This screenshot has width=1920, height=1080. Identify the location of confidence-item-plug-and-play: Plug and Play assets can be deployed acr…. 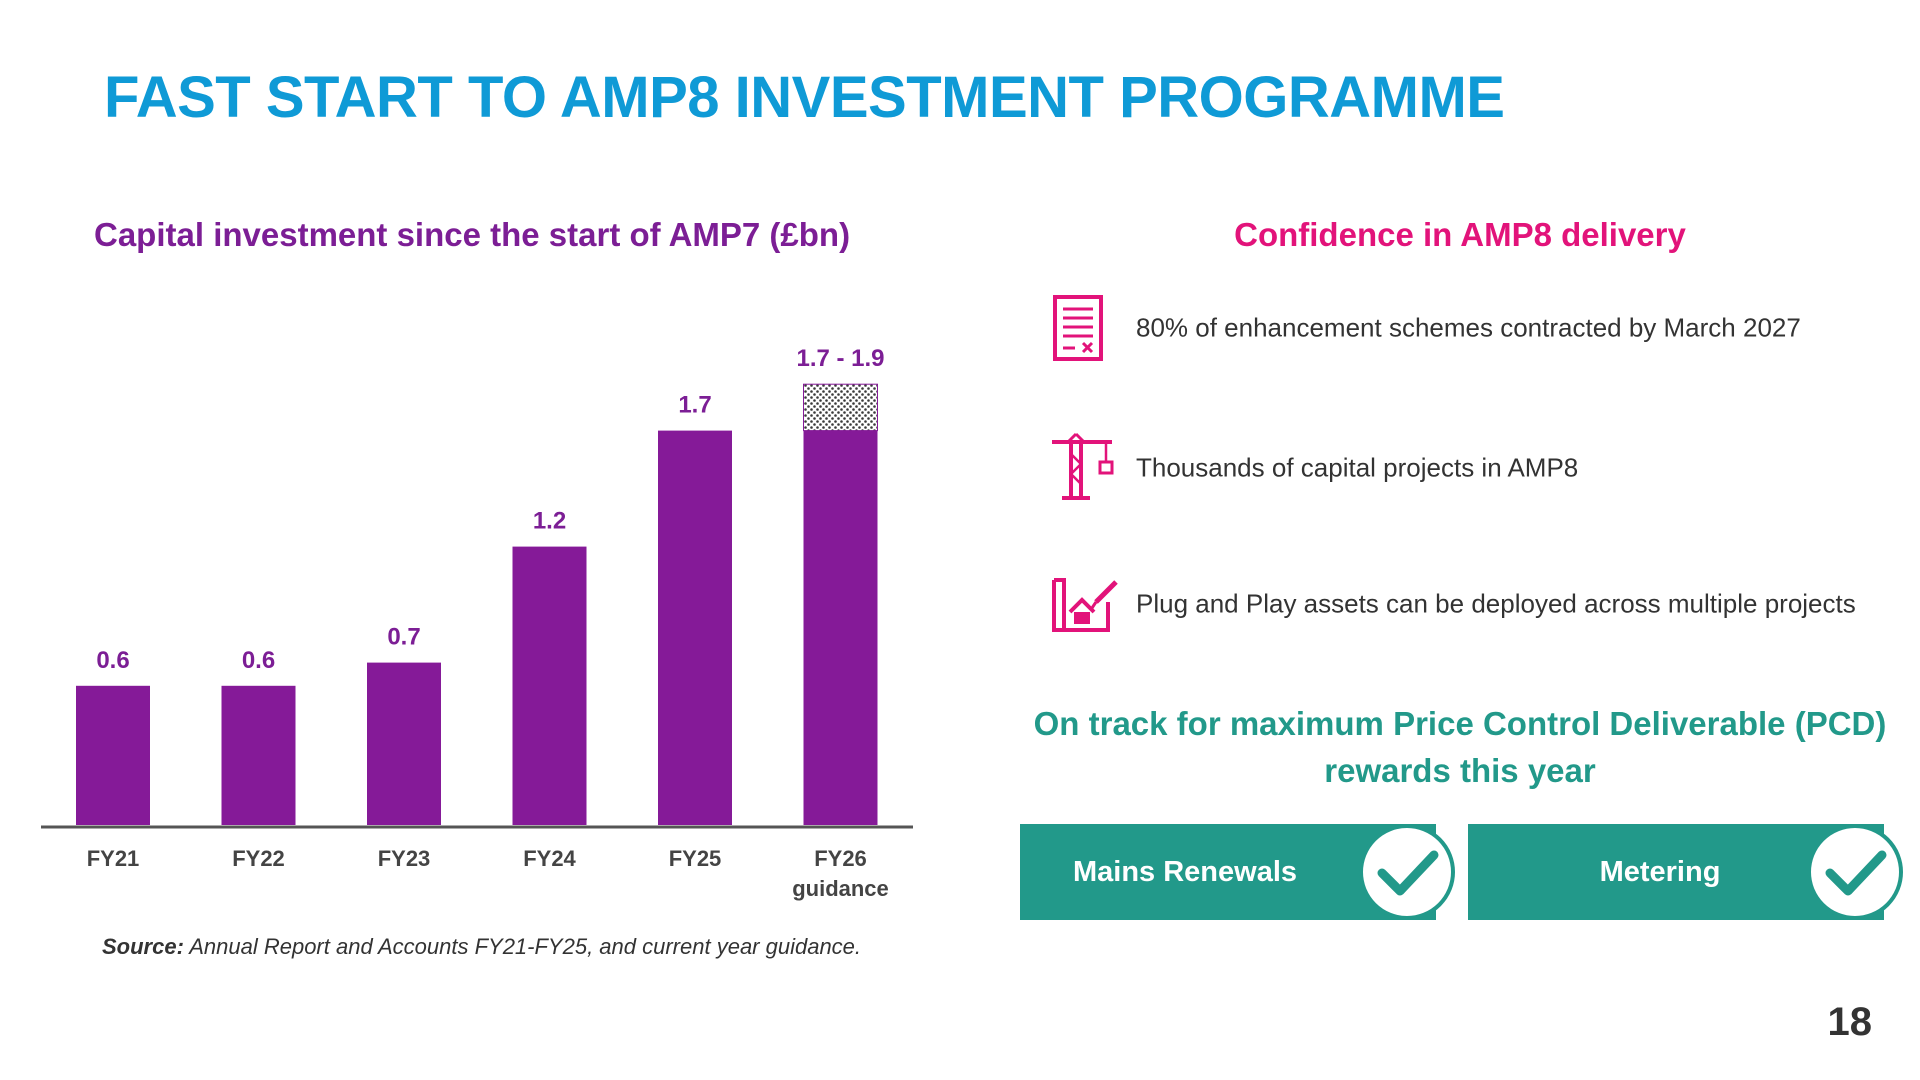
(1478, 604).